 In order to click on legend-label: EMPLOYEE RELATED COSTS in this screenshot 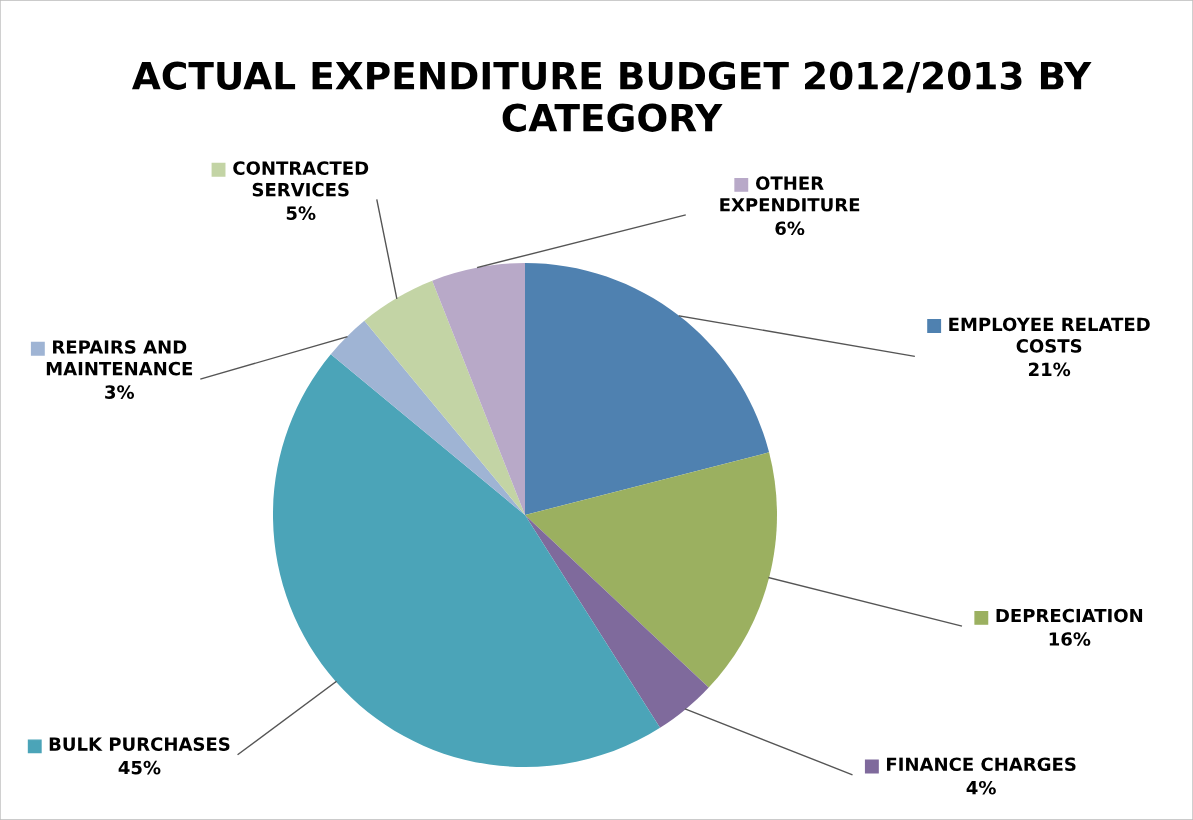, I will do `click(1049, 335)`.